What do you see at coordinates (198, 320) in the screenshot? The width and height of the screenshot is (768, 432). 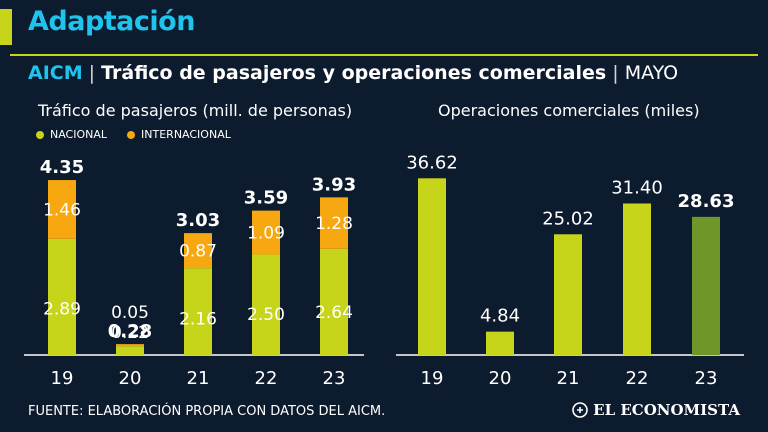 I see `nacional-label-21: 2.16` at bounding box center [198, 320].